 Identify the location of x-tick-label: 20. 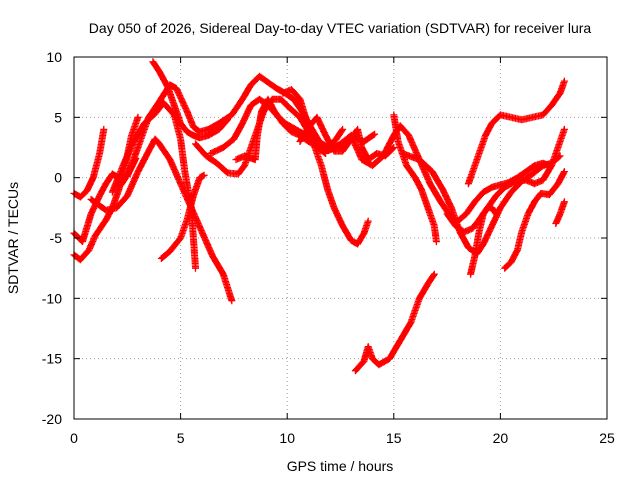
(501, 438).